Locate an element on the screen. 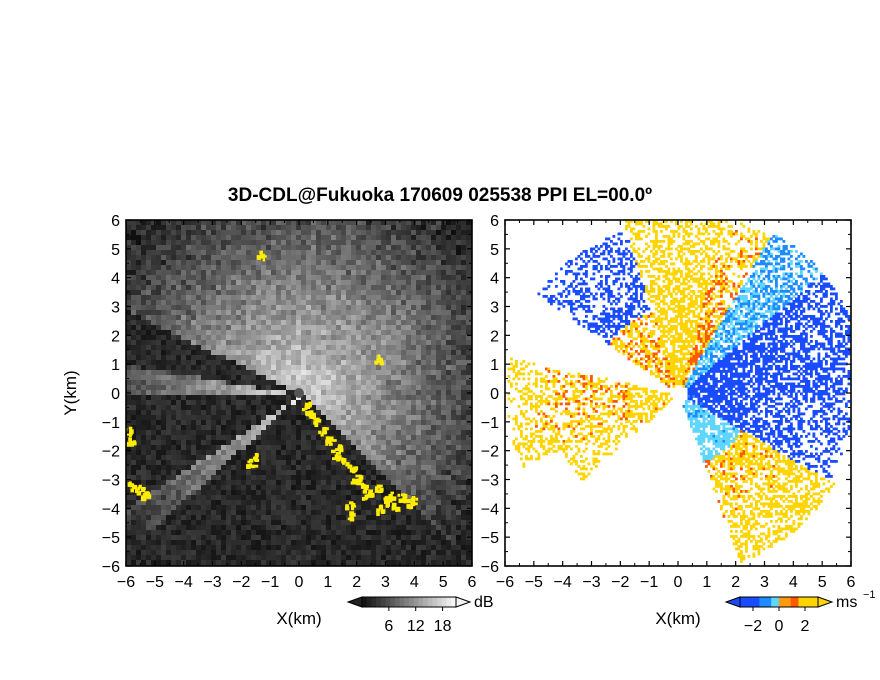  colorbar-tick-label: 2 is located at coordinates (805, 626).